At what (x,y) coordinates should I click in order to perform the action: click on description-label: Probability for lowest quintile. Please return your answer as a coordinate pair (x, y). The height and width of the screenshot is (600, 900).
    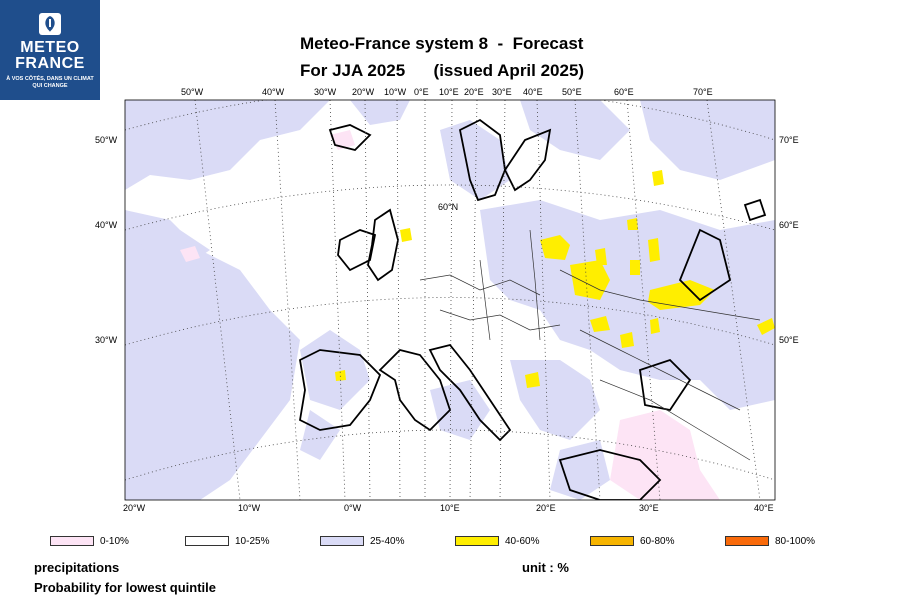
    Looking at the image, I should click on (125, 587).